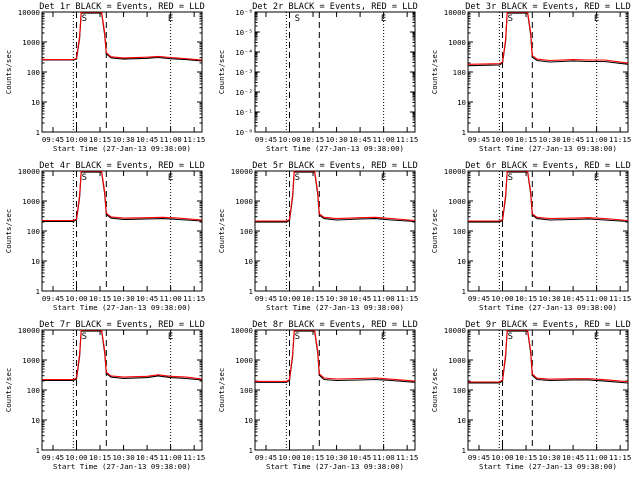 This screenshot has height=480, width=640. Describe the element at coordinates (597, 139) in the screenshot. I see `x-tick-label: 11:00` at that location.